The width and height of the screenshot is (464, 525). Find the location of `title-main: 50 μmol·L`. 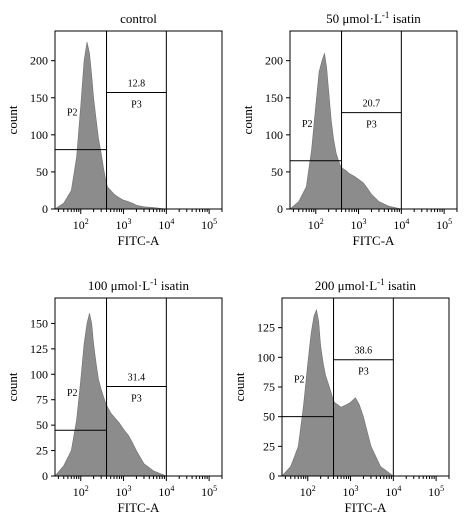

title-main: 50 μmol·L is located at coordinates (354, 18).